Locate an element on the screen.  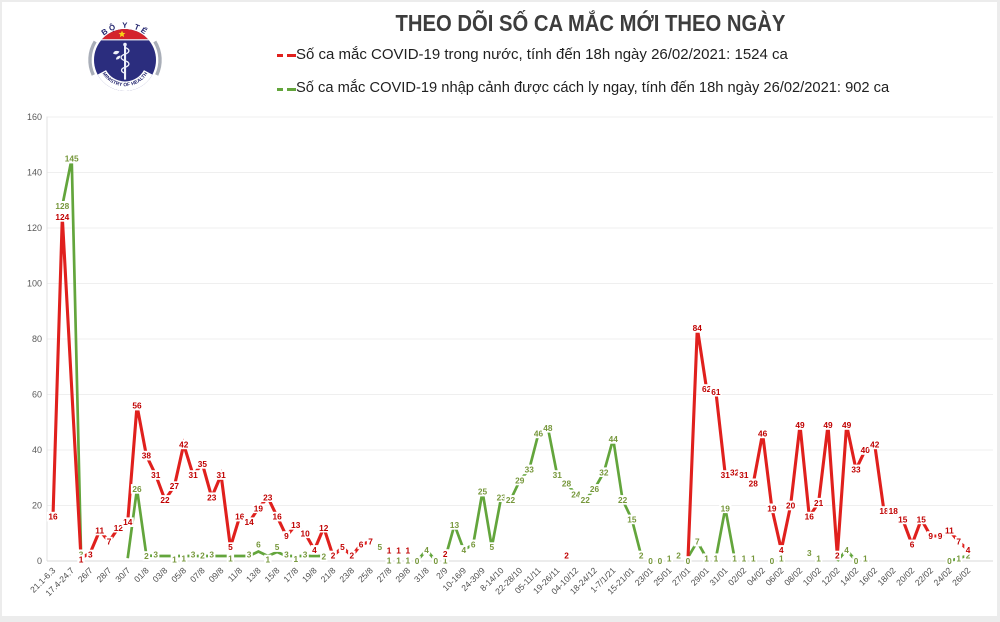
svg-text: 31/8 is located at coordinates (421, 574).